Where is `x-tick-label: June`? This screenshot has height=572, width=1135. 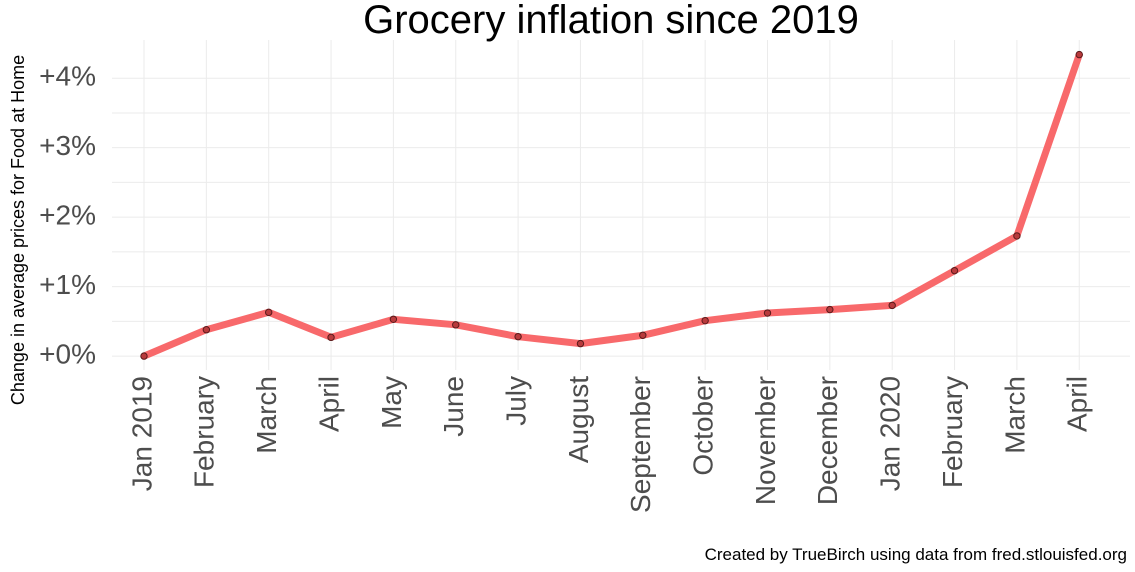 x-tick-label: June is located at coordinates (453, 406).